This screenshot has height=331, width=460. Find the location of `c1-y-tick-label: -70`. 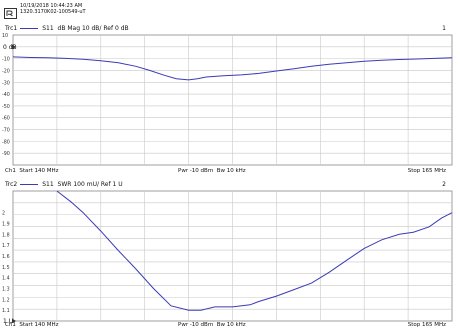

c1-y-tick-label: -70 is located at coordinates (6, 131).